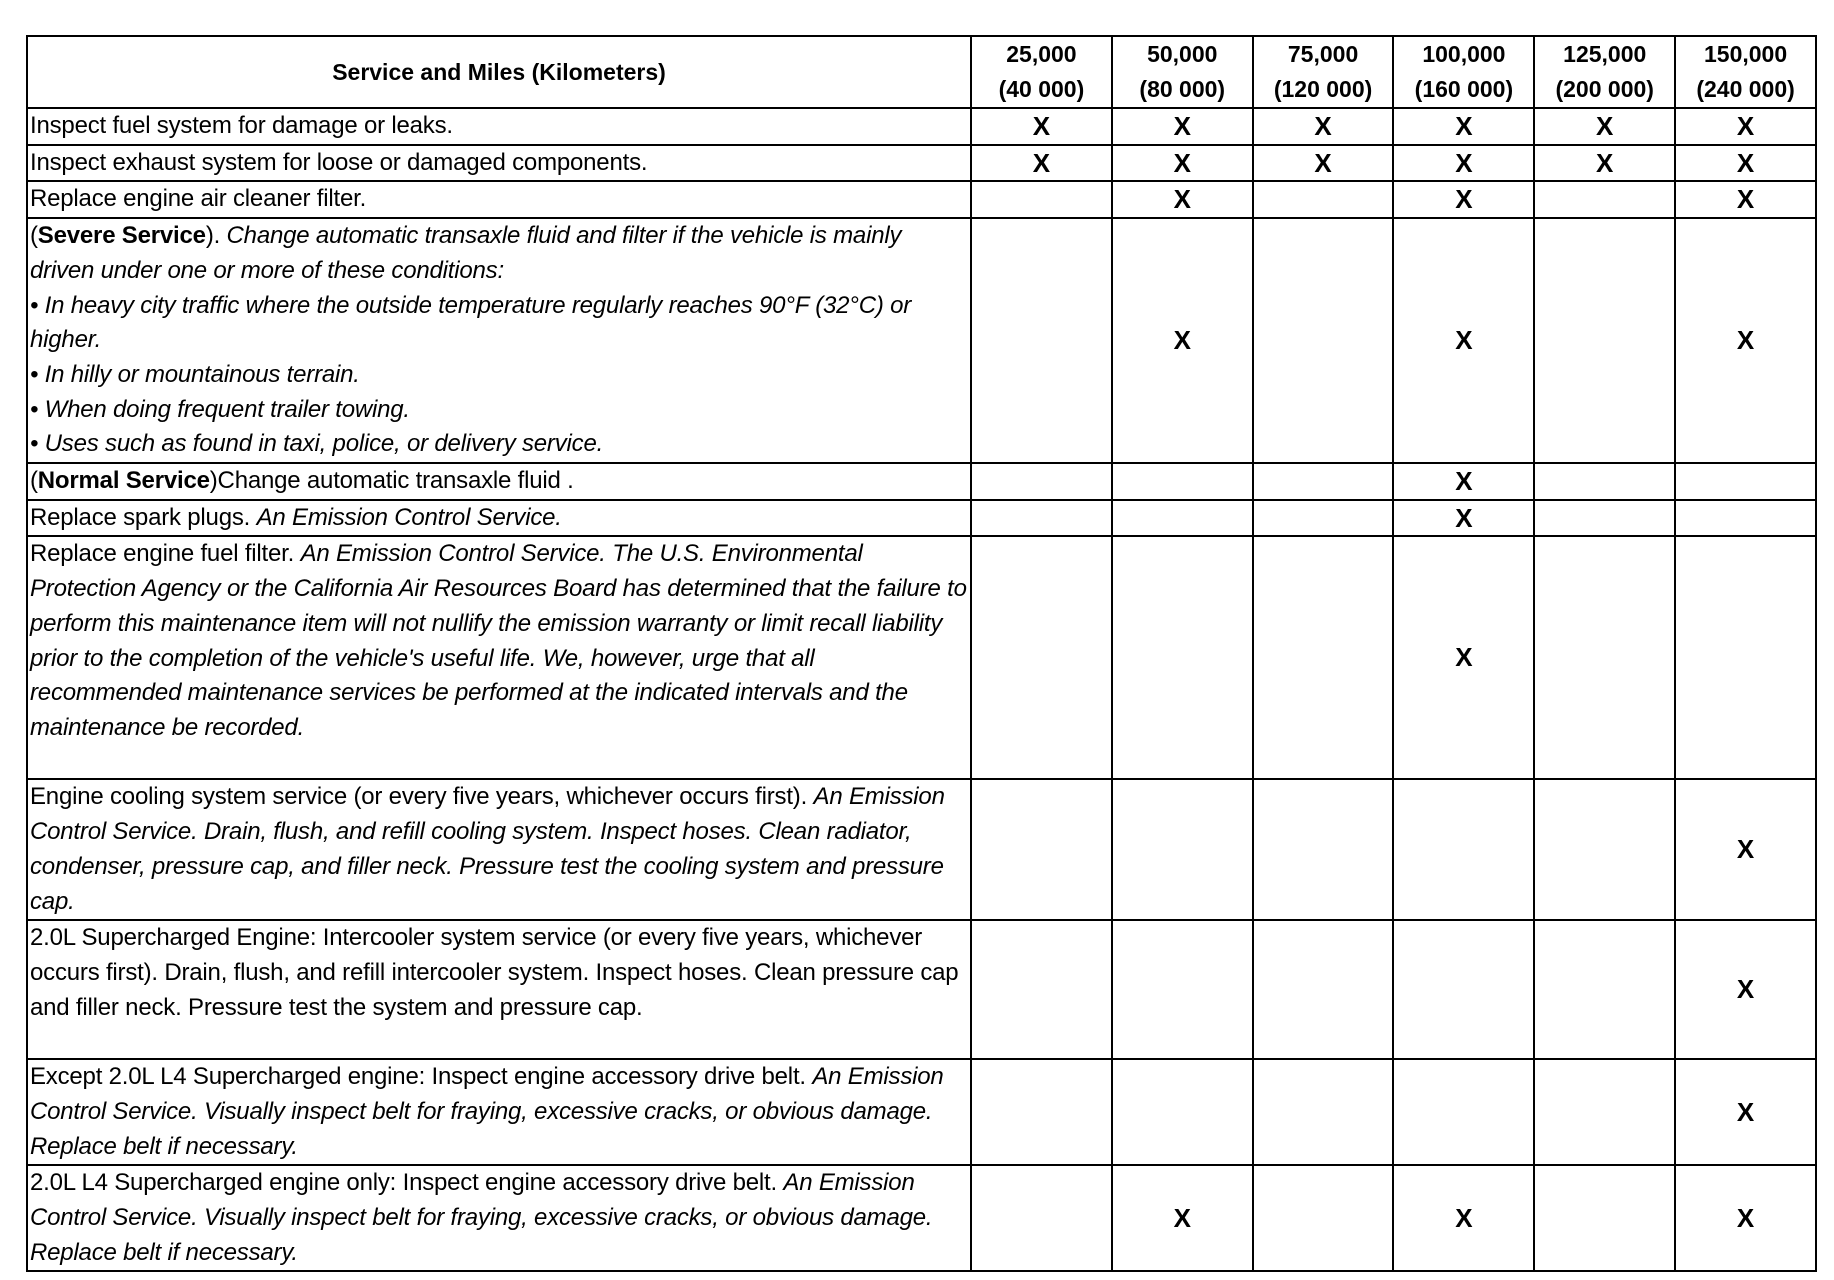 This screenshot has height=1280, width=1834. What do you see at coordinates (165, 554) in the screenshot?
I see `description-text: Replace engine fuel filter.` at bounding box center [165, 554].